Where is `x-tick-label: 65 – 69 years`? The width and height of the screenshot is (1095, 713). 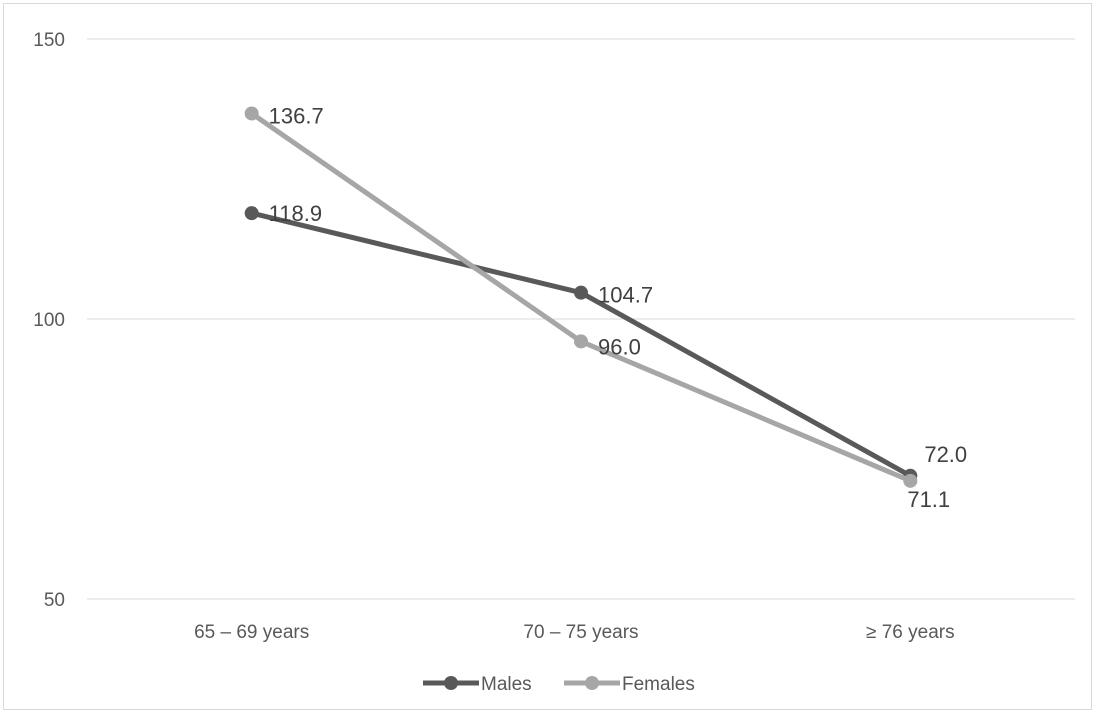 x-tick-label: 65 – 69 years is located at coordinates (251, 632).